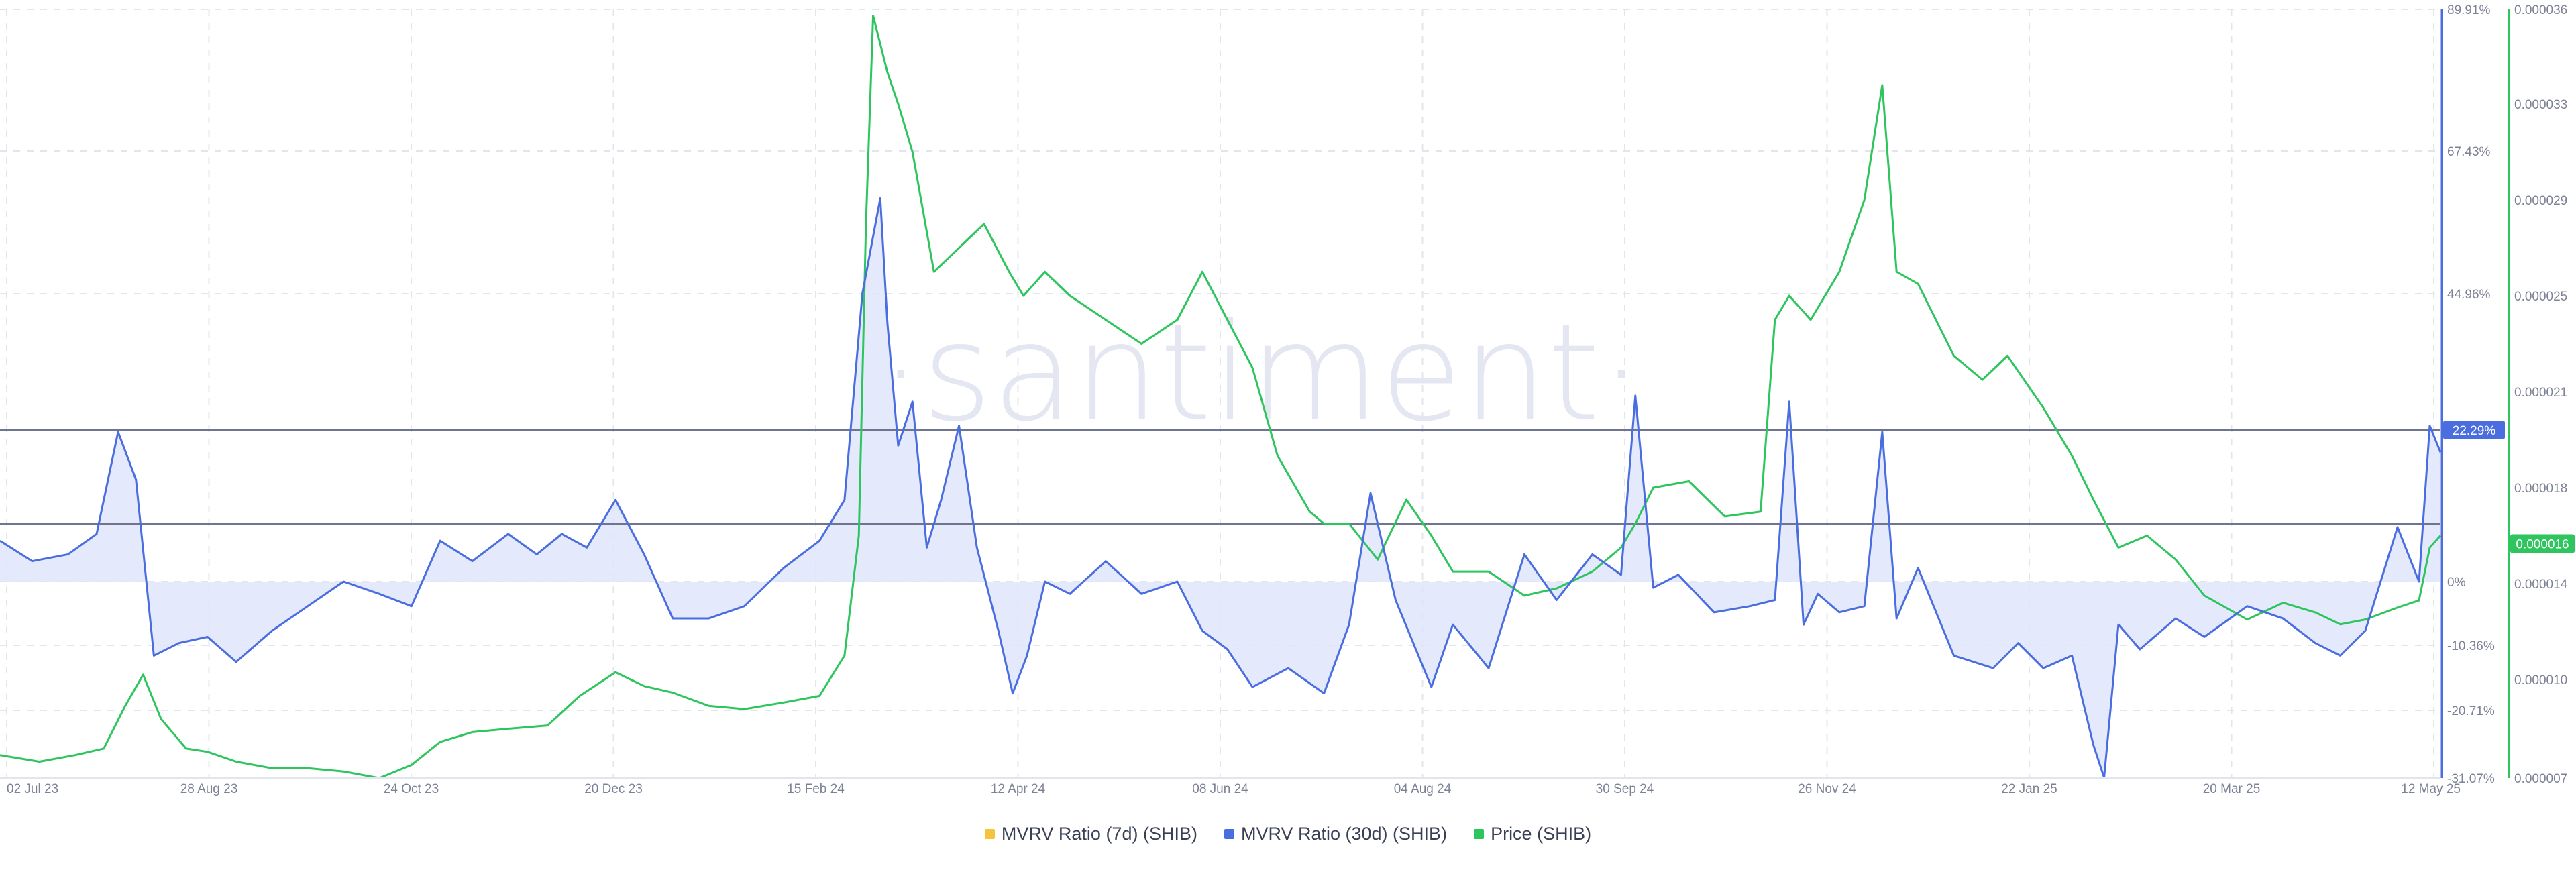 The image size is (2576, 872). What do you see at coordinates (2540, 779) in the screenshot?
I see `y-right-tick-label: 0.000007` at bounding box center [2540, 779].